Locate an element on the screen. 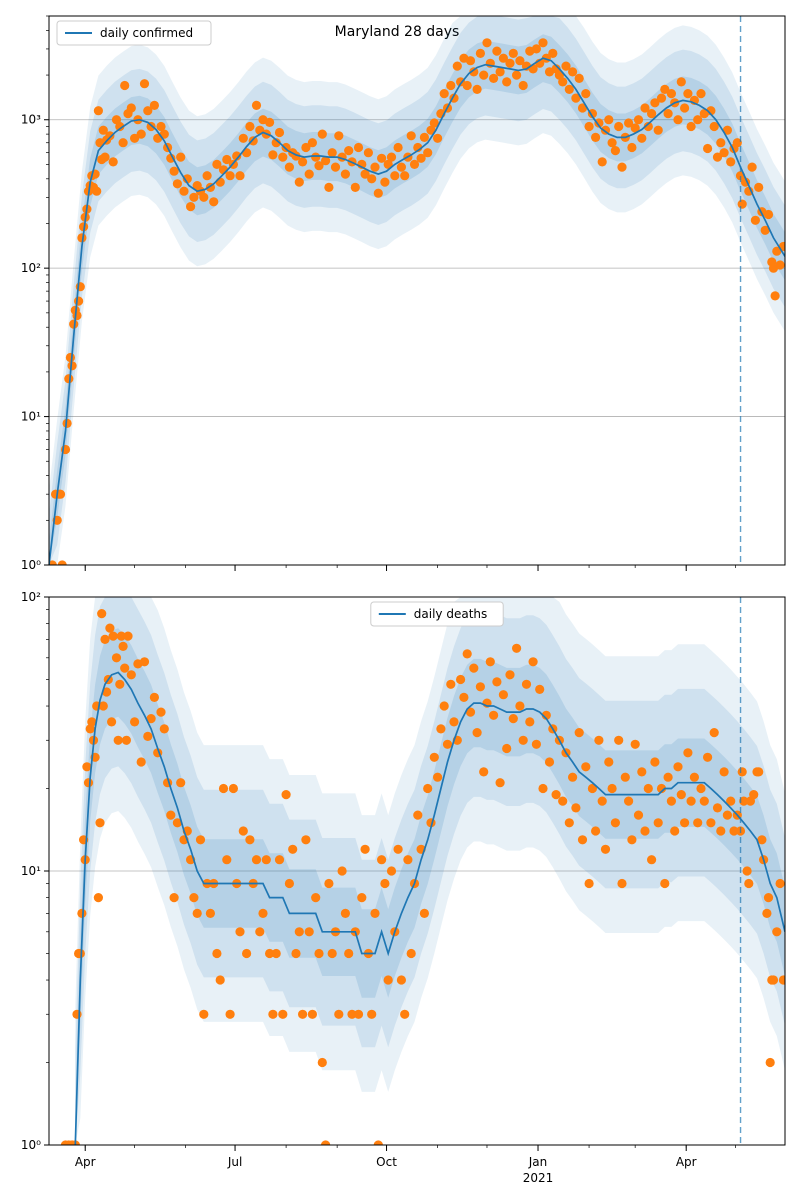  x-tick-sublabel: 2021 is located at coordinates (538, 1178).